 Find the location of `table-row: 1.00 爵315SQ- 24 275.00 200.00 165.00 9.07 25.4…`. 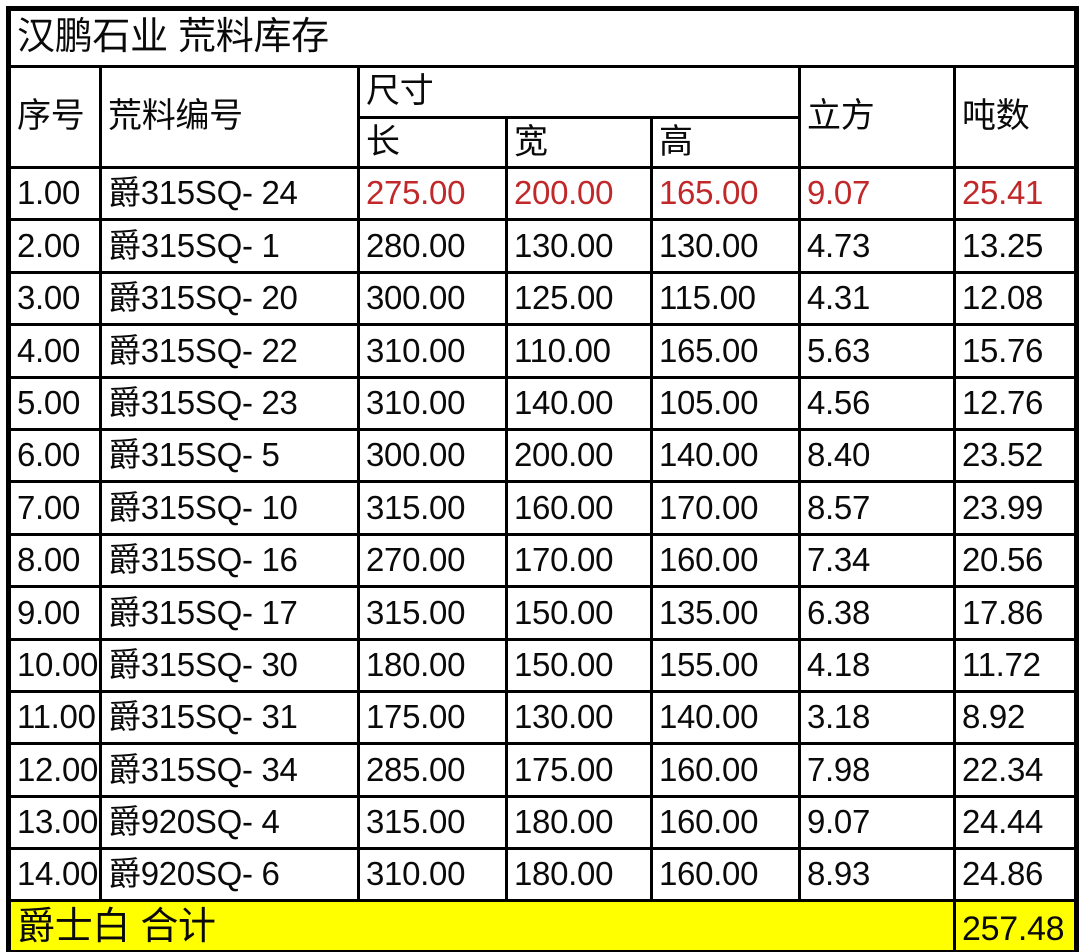

table-row: 1.00 爵315SQ- 24 275.00 200.00 165.00 9.07 25.4… is located at coordinates (543, 193).